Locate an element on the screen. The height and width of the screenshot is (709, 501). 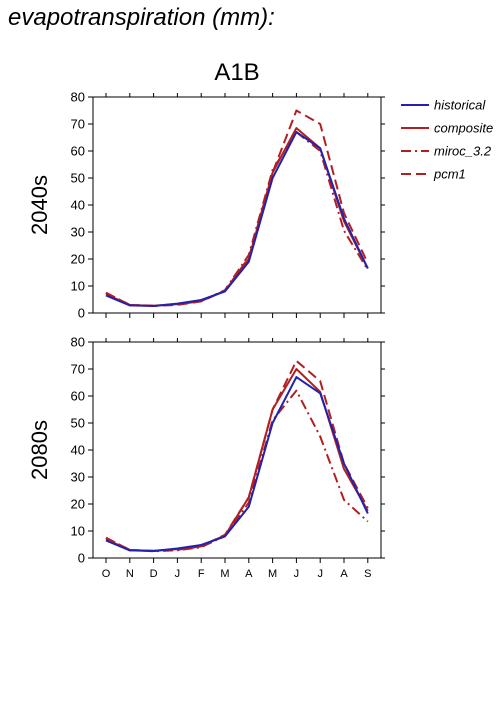
legend-label-pcm1: pcm1 is located at coordinates (449, 174).